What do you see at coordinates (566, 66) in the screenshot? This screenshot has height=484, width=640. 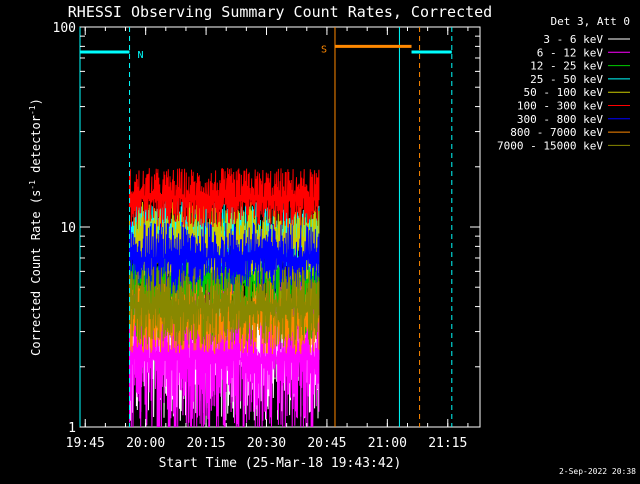 I see `legend-entry-label-2: 12 - 25 keV` at bounding box center [566, 66].